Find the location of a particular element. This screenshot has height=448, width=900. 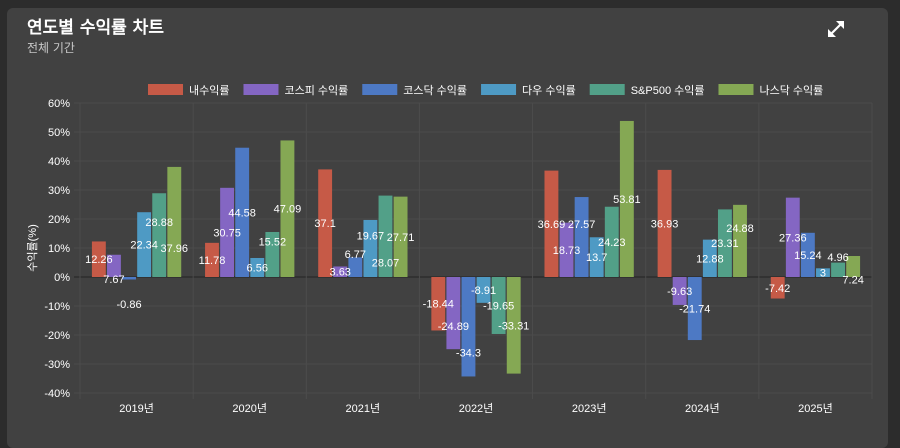

data-label: 24.23 is located at coordinates (612, 243).